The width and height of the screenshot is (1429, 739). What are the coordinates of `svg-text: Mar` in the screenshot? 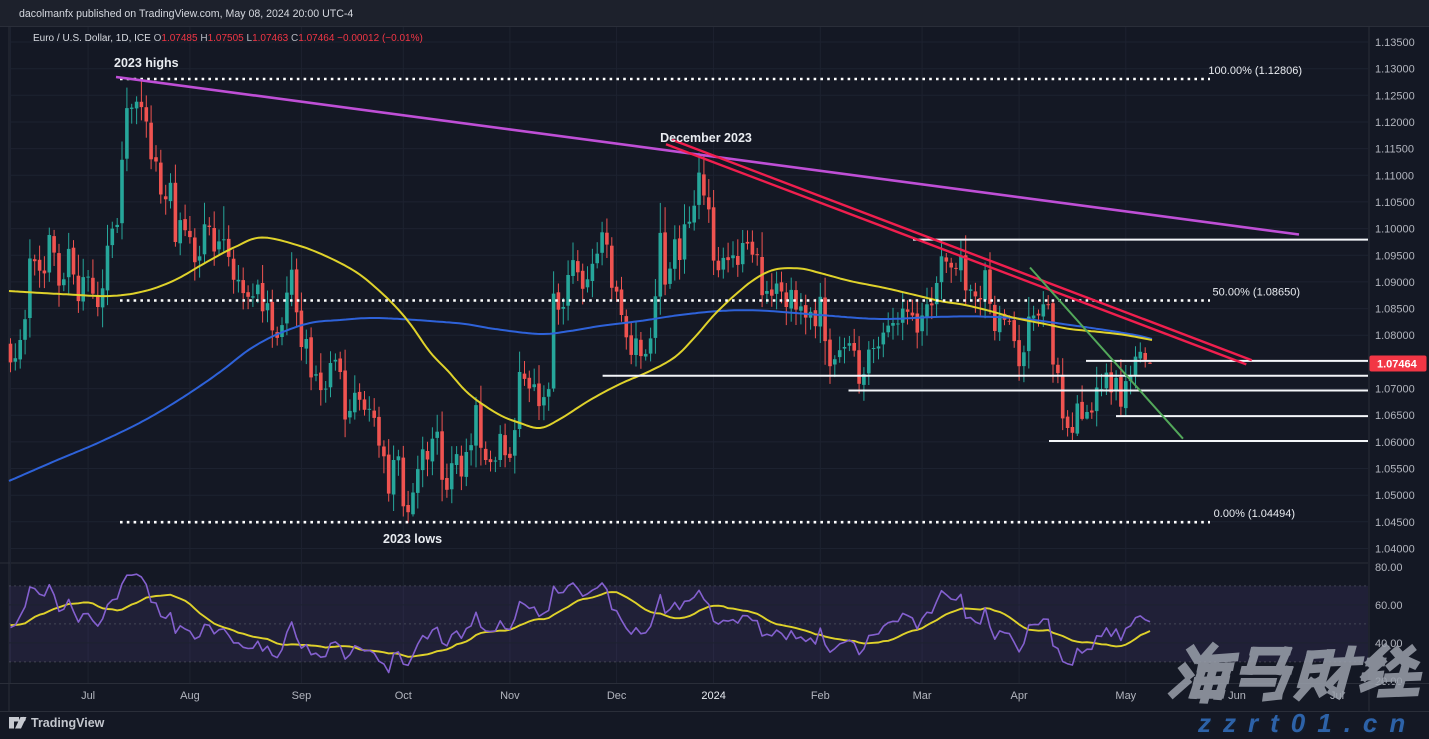 It's located at (922, 696).